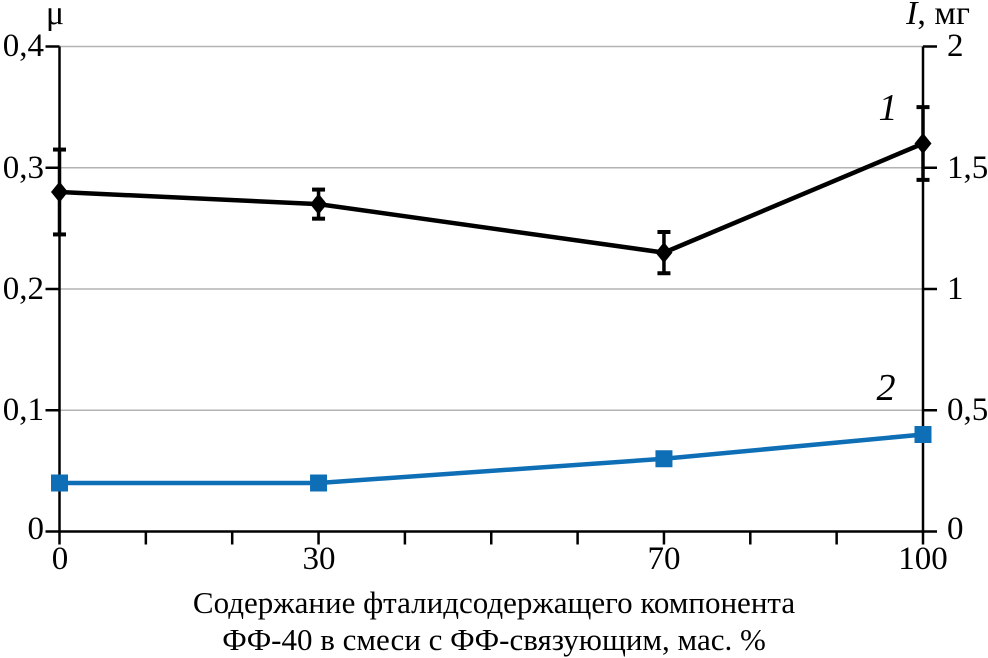 The height and width of the screenshot is (658, 988). I want to click on x-tick-label: 30, so click(319, 559).